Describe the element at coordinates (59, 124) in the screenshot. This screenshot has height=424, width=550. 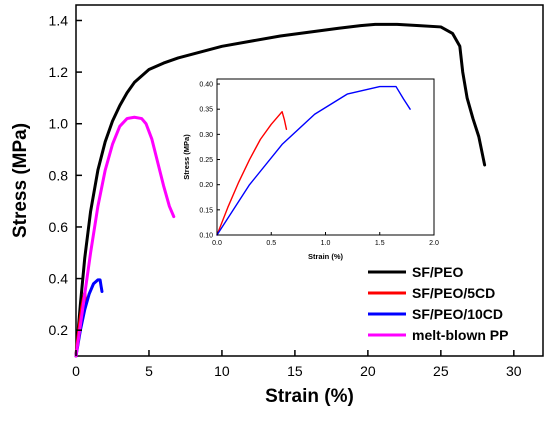
I see `main-y-tick-label-4: 1.0` at that location.